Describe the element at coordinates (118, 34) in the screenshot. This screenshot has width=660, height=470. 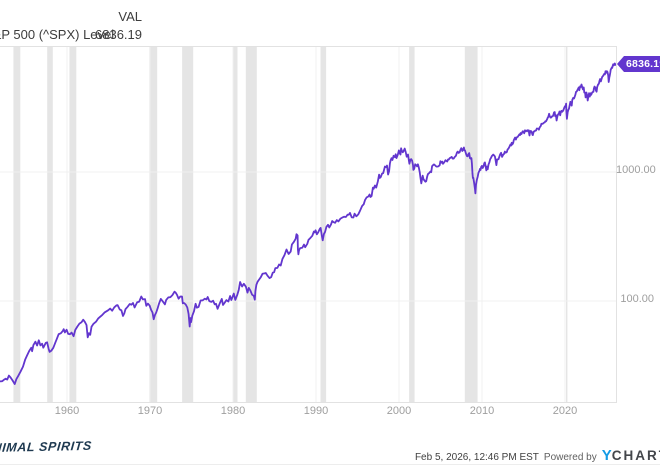
I see `series-value: 6836.19` at that location.